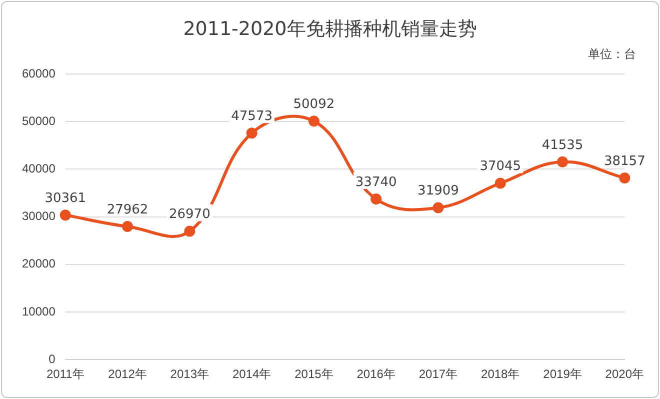  I want to click on x-tick-label: 2018年, so click(500, 374).